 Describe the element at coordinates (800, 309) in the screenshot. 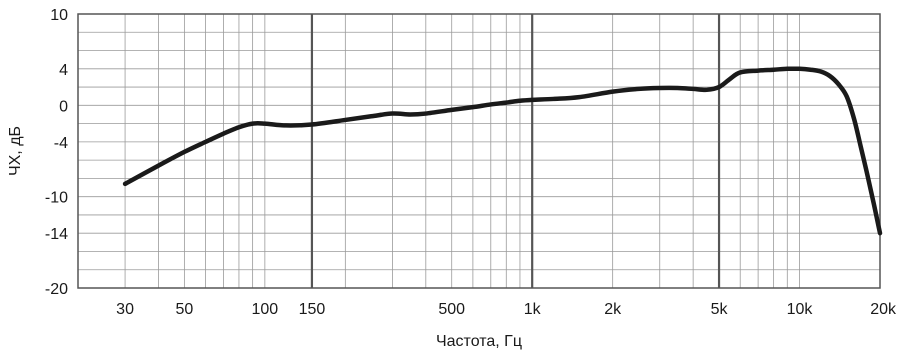

I see `x-tick-label: 10k` at that location.